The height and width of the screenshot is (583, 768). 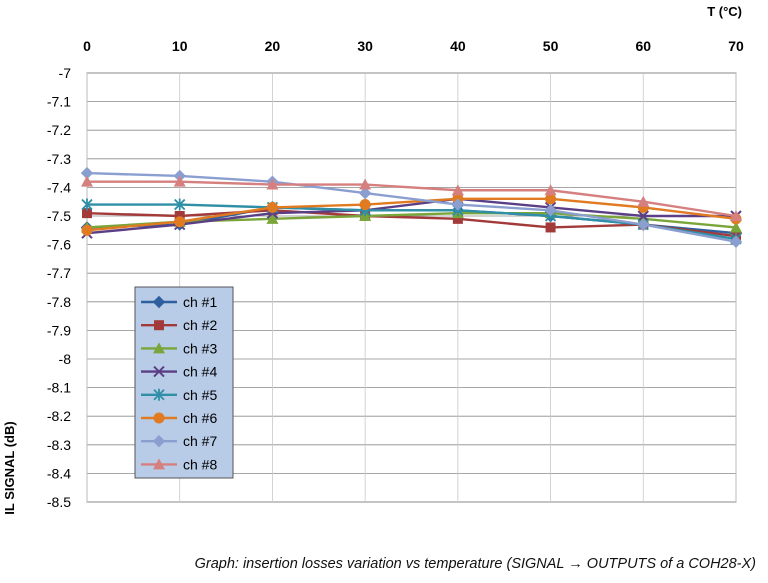 I want to click on series-line-ch6, so click(x=411, y=214).